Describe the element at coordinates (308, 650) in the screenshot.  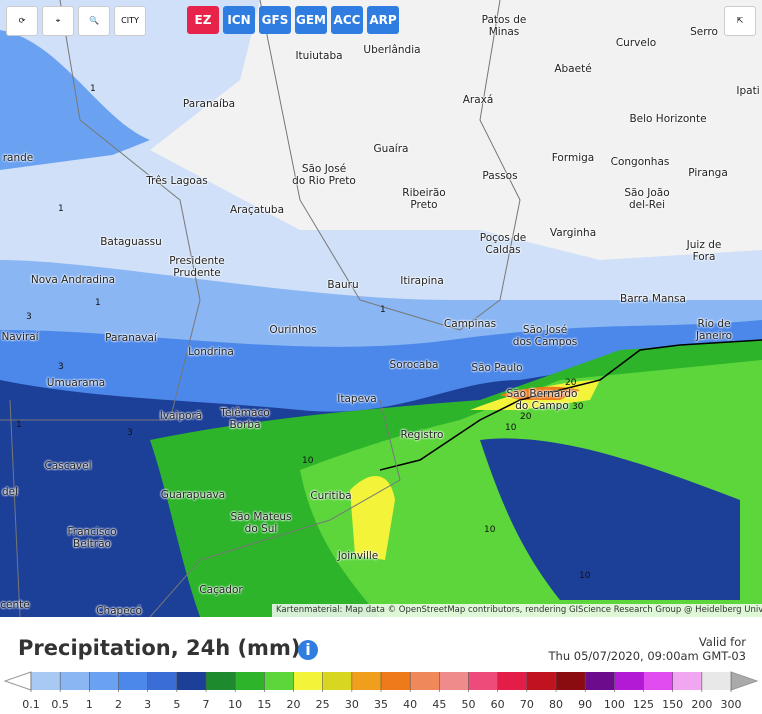
I see `info-icon: i` at that location.